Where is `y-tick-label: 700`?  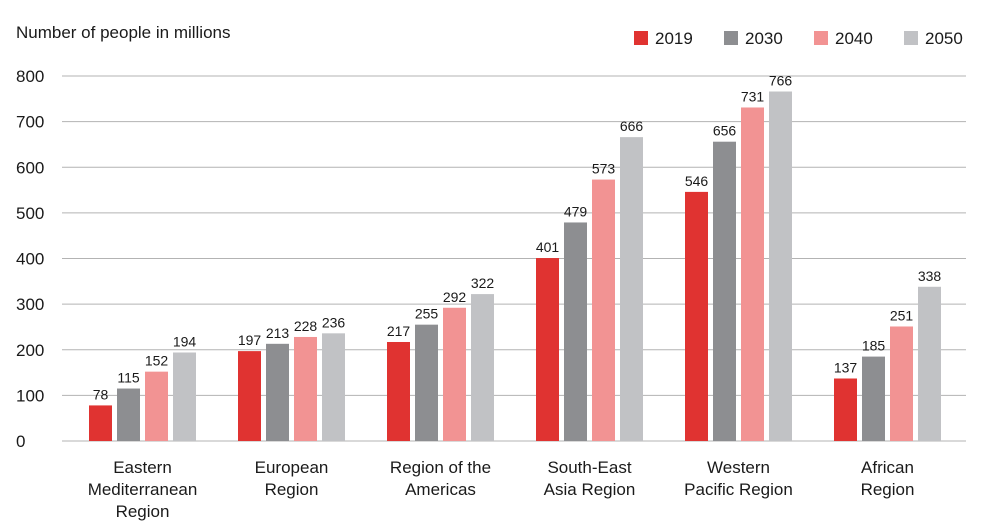
y-tick-label: 700 is located at coordinates (30, 122).